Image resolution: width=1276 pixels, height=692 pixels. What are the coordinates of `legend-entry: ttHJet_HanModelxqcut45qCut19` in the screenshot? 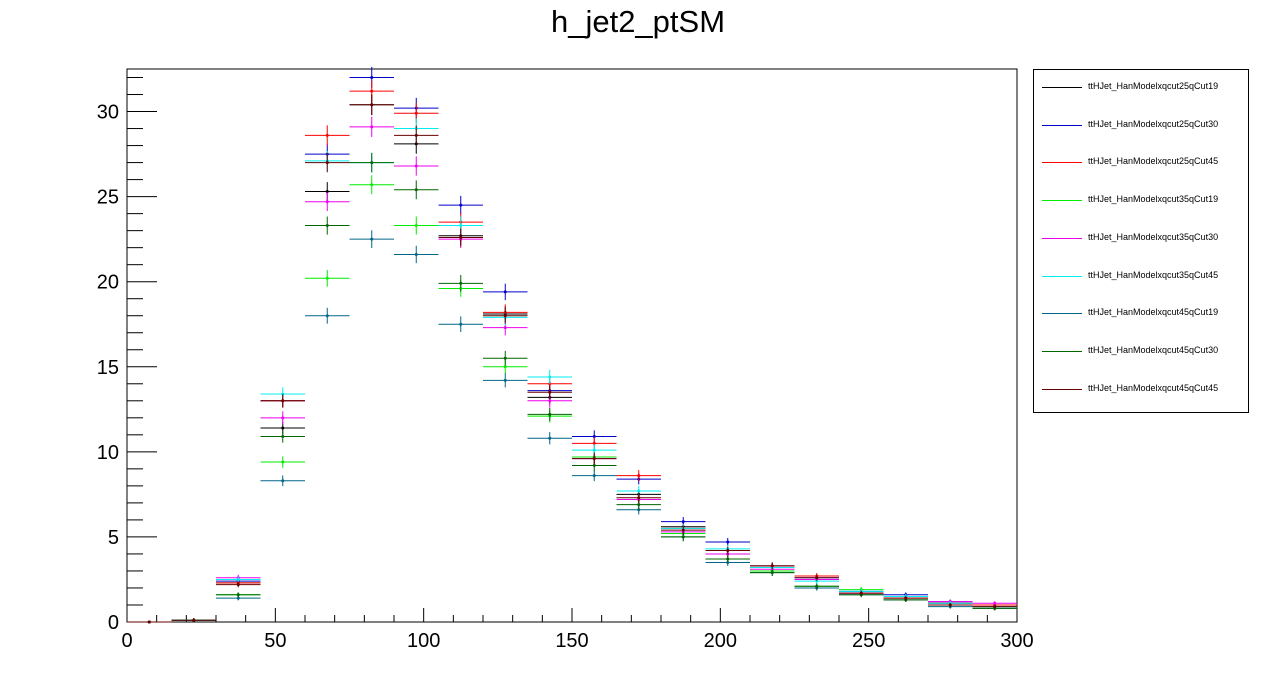 It's located at (1141, 314).